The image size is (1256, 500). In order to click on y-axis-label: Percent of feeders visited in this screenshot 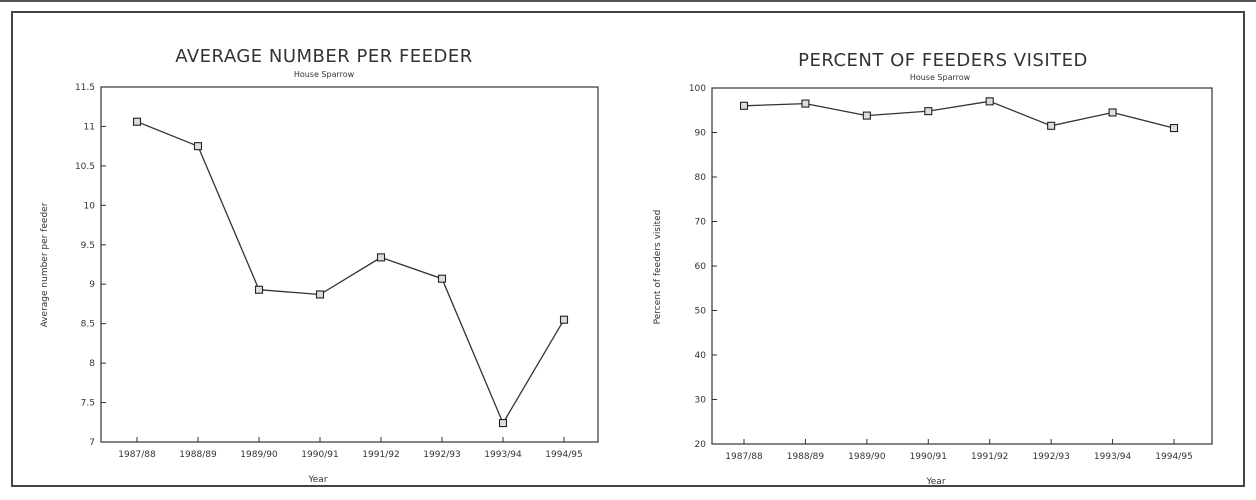, I will do `click(658, 267)`.